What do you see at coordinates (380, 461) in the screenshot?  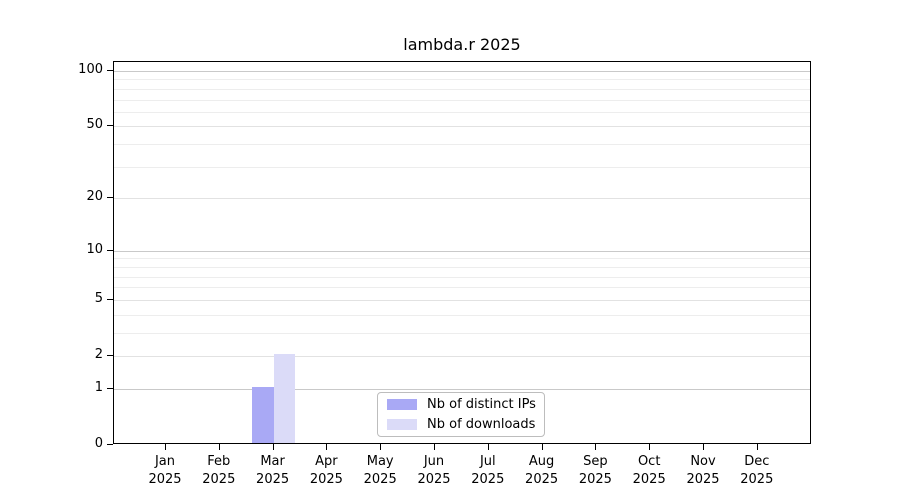 I see `x-tick-label-month: May` at bounding box center [380, 461].